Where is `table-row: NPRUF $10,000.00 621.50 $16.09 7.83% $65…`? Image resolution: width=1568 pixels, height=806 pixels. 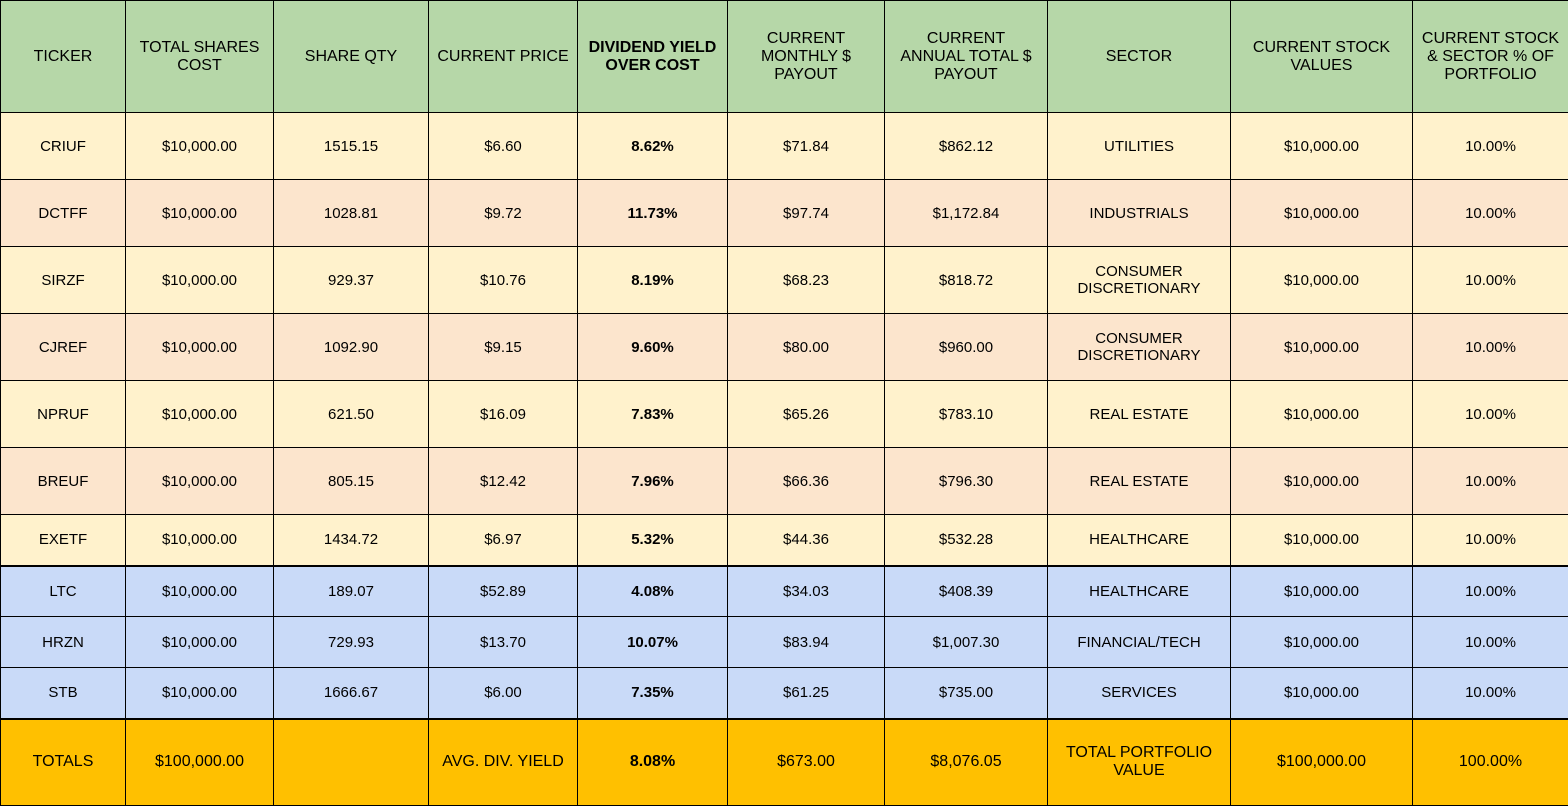 table-row: NPRUF $10,000.00 621.50 $16.09 7.83% $65… is located at coordinates (784, 414).